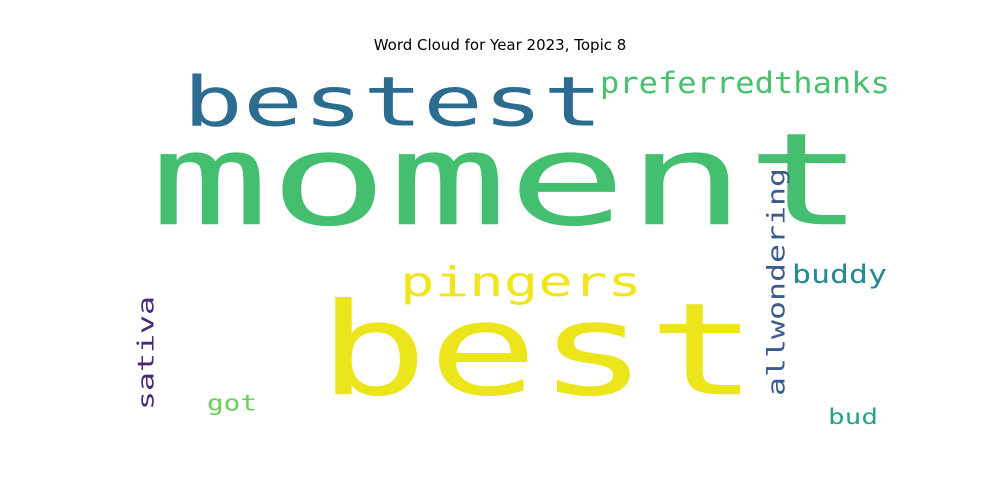 This screenshot has height=500, width=1000. I want to click on word-best: best, so click(538, 350).